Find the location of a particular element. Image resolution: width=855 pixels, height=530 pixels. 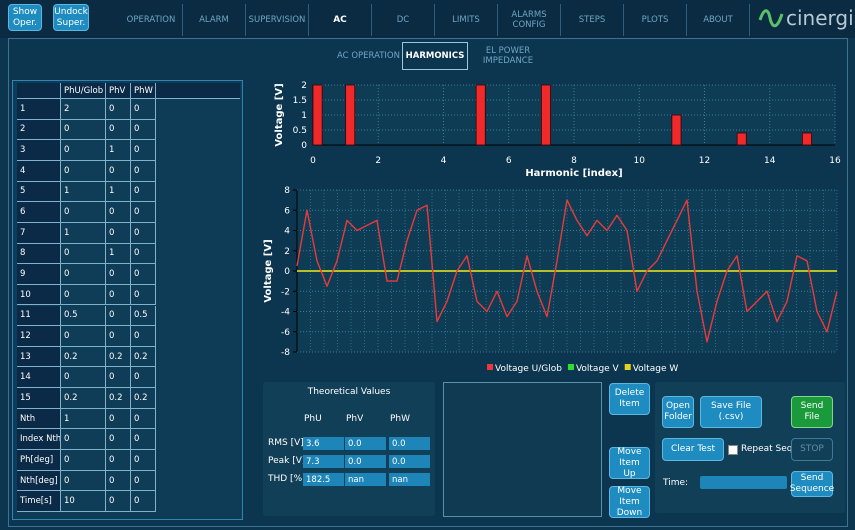

send-sequence-button: Send Sequence is located at coordinates (812, 484).